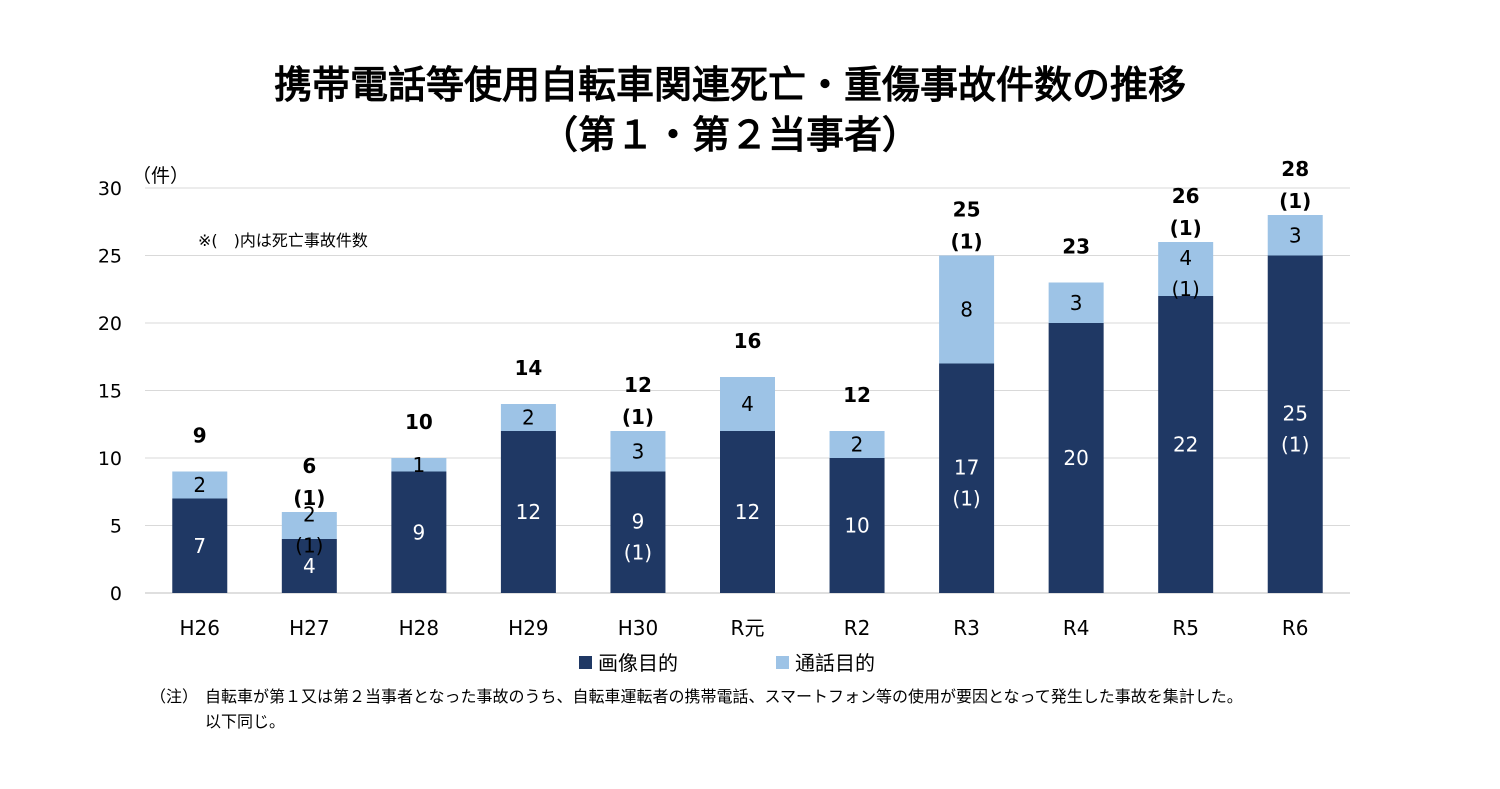  I want to click on footnote-line2: 以下同じ。, so click(245, 721).